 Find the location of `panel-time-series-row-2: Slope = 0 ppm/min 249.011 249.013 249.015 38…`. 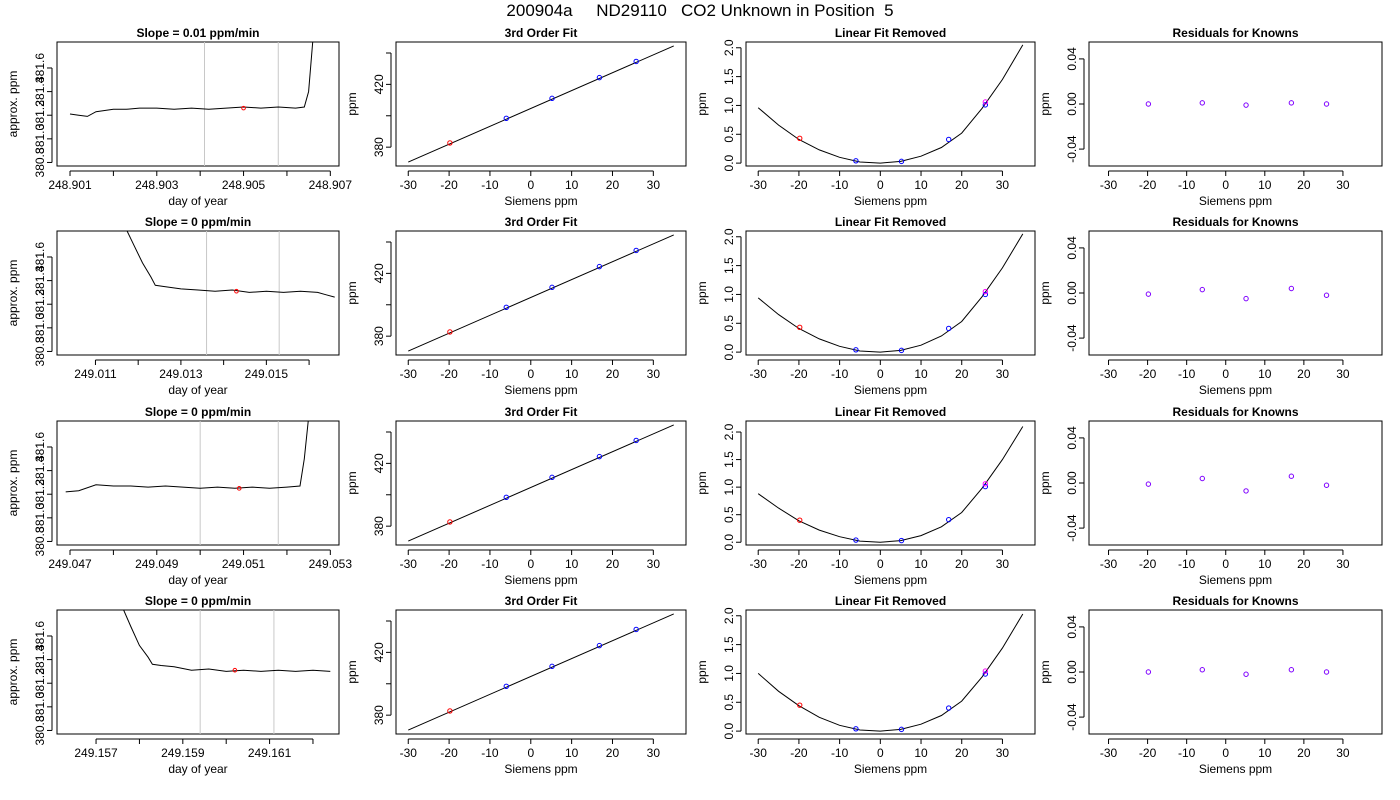

panel-time-series-row-2: Slope = 0 ppm/min 249.011 249.013 249.015 38… is located at coordinates (173, 306).